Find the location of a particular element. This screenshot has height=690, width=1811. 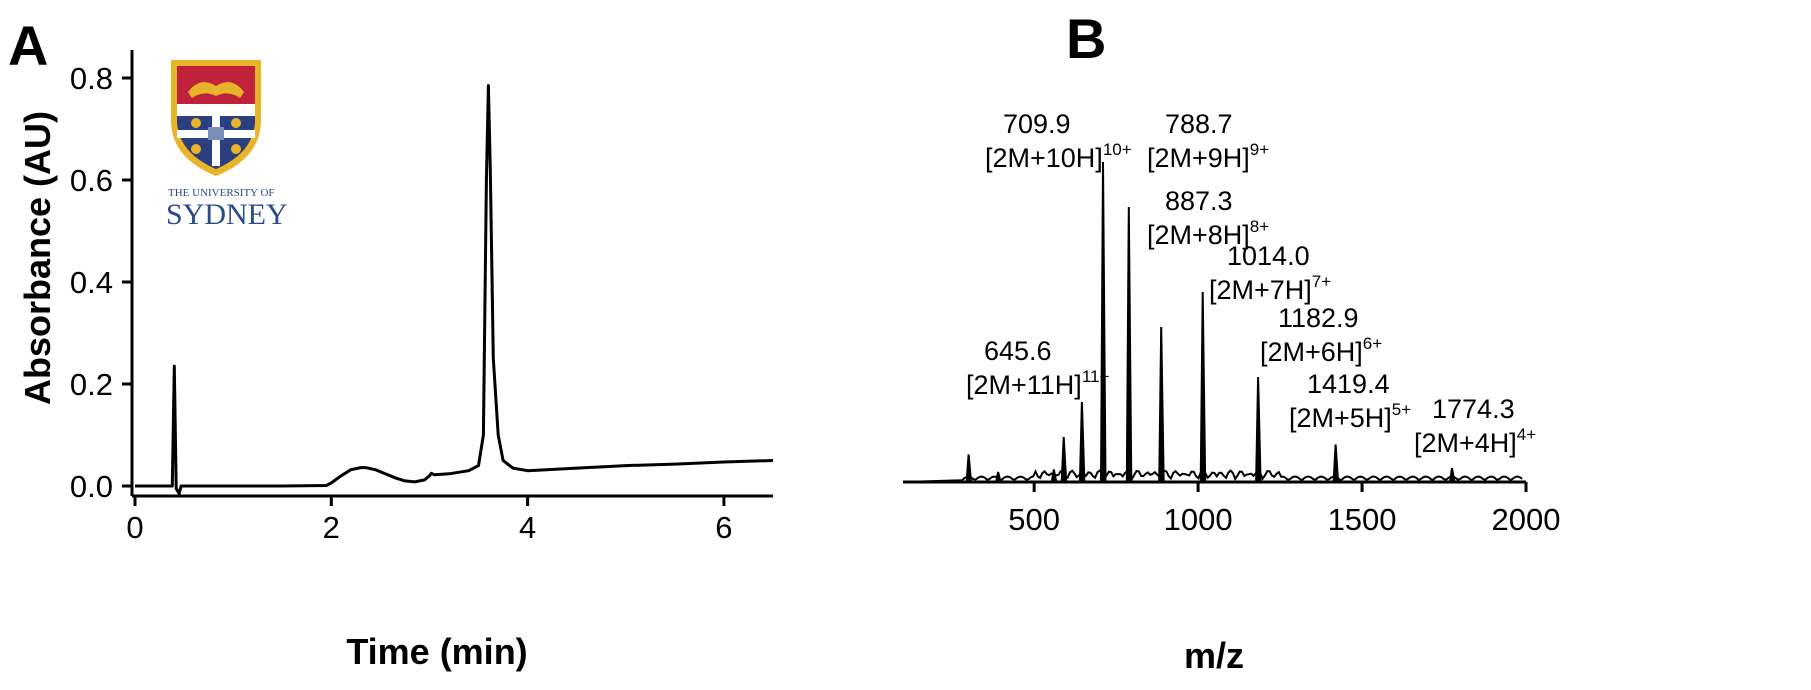

chart-b-peak-mz-label: 1419.4 is located at coordinates (1348, 384).